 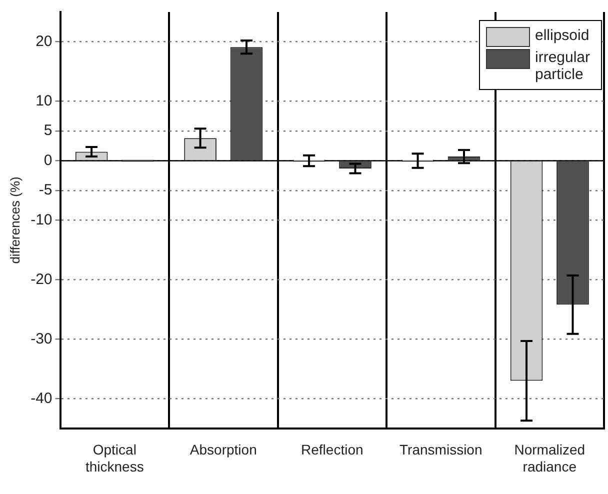 I want to click on y-axis-title: differences (%), so click(x=14, y=220).